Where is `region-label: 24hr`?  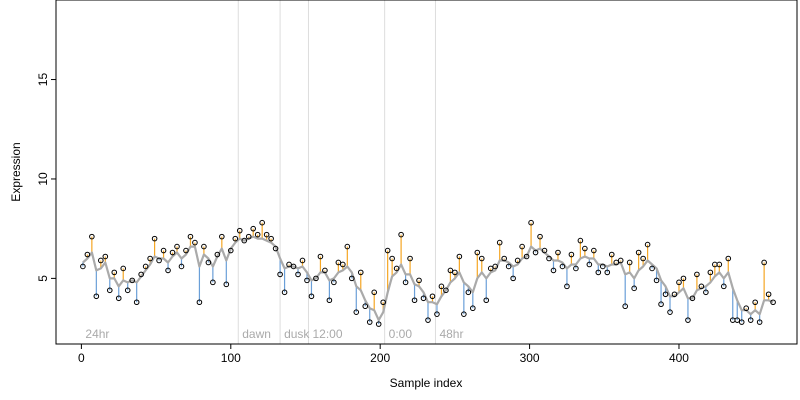 region-label: 24hr is located at coordinates (97, 334).